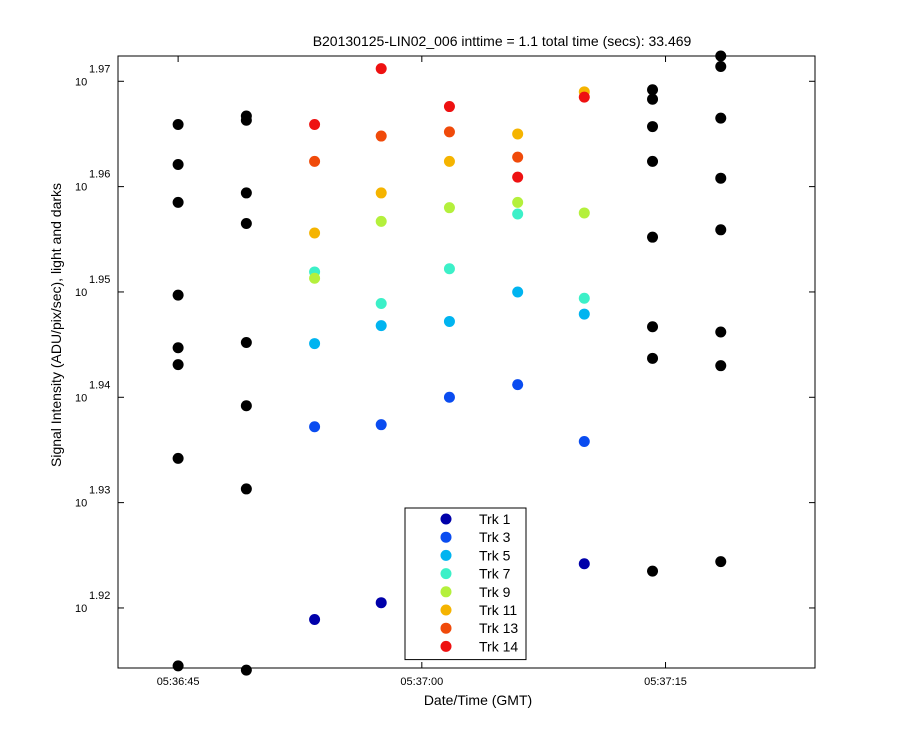 Image resolution: width=900 pixels, height=750 pixels. I want to click on y-tick-exponent: 1.94, so click(99, 385).